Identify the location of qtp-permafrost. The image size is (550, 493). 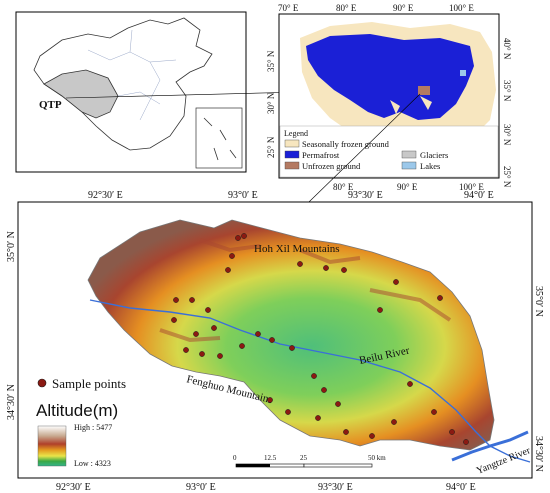
(390, 77).